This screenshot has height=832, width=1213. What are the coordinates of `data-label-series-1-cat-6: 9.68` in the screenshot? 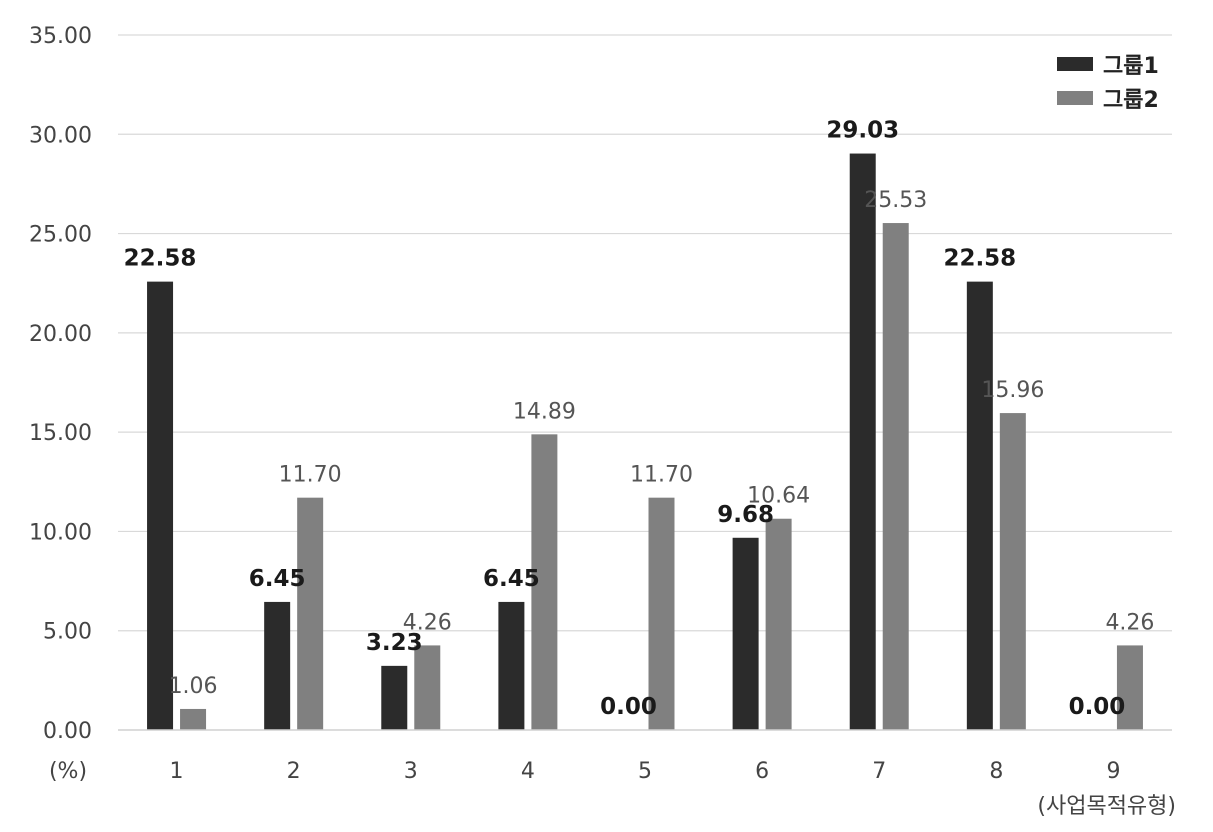 It's located at (745, 515).